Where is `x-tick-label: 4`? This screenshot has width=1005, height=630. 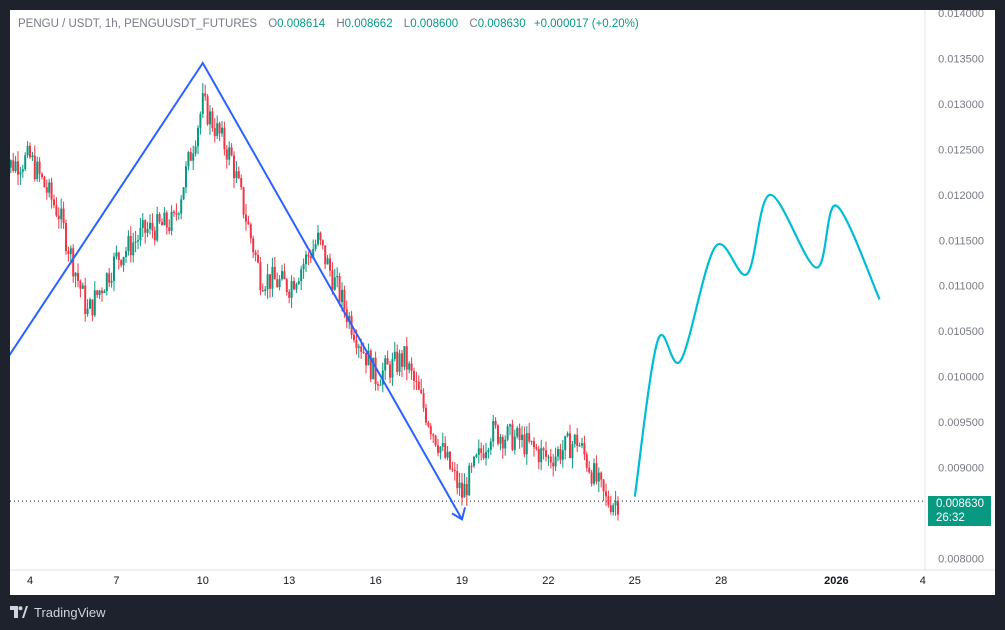
x-tick-label: 4 is located at coordinates (923, 581).